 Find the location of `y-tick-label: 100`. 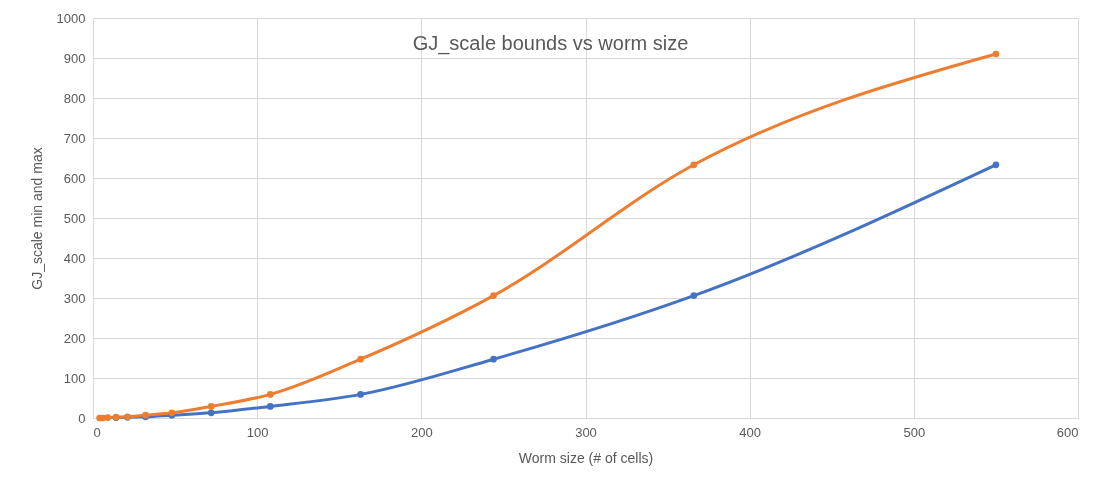

y-tick-label: 100 is located at coordinates (74, 378).